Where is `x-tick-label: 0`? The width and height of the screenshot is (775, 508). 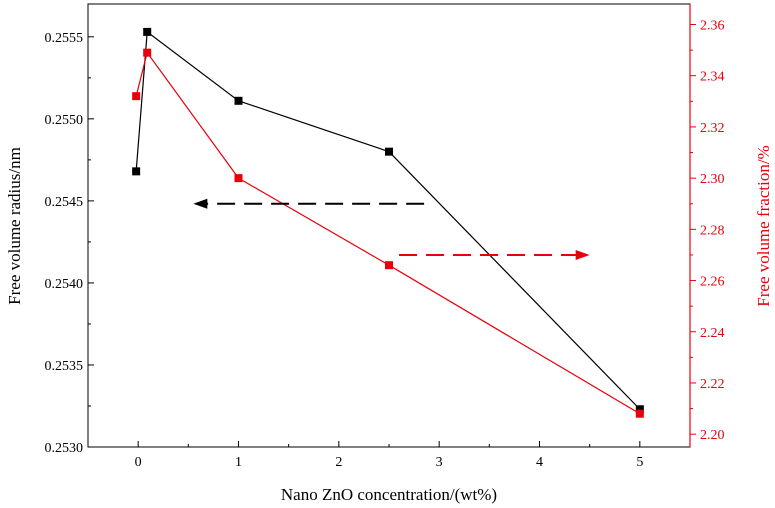 x-tick-label: 0 is located at coordinates (138, 462).